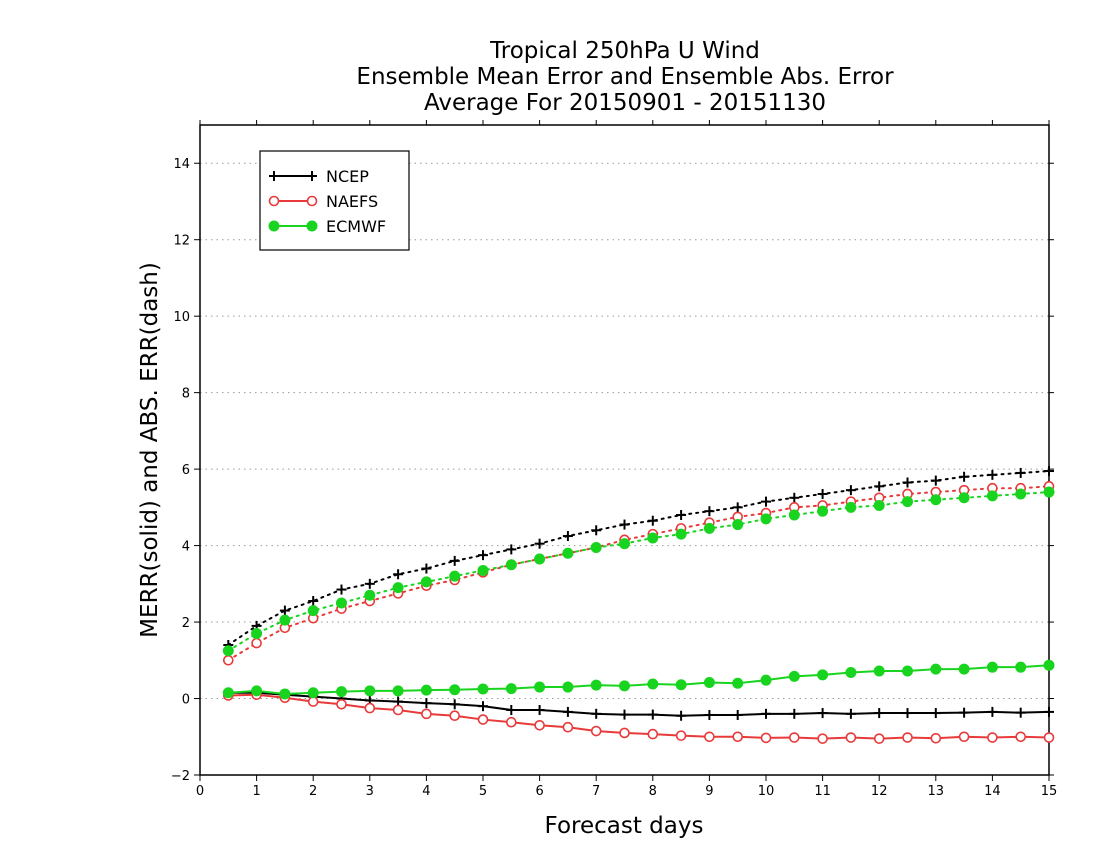 This screenshot has width=1100, height=850. Describe the element at coordinates (653, 791) in the screenshot. I see `x-tick-label: 8` at that location.